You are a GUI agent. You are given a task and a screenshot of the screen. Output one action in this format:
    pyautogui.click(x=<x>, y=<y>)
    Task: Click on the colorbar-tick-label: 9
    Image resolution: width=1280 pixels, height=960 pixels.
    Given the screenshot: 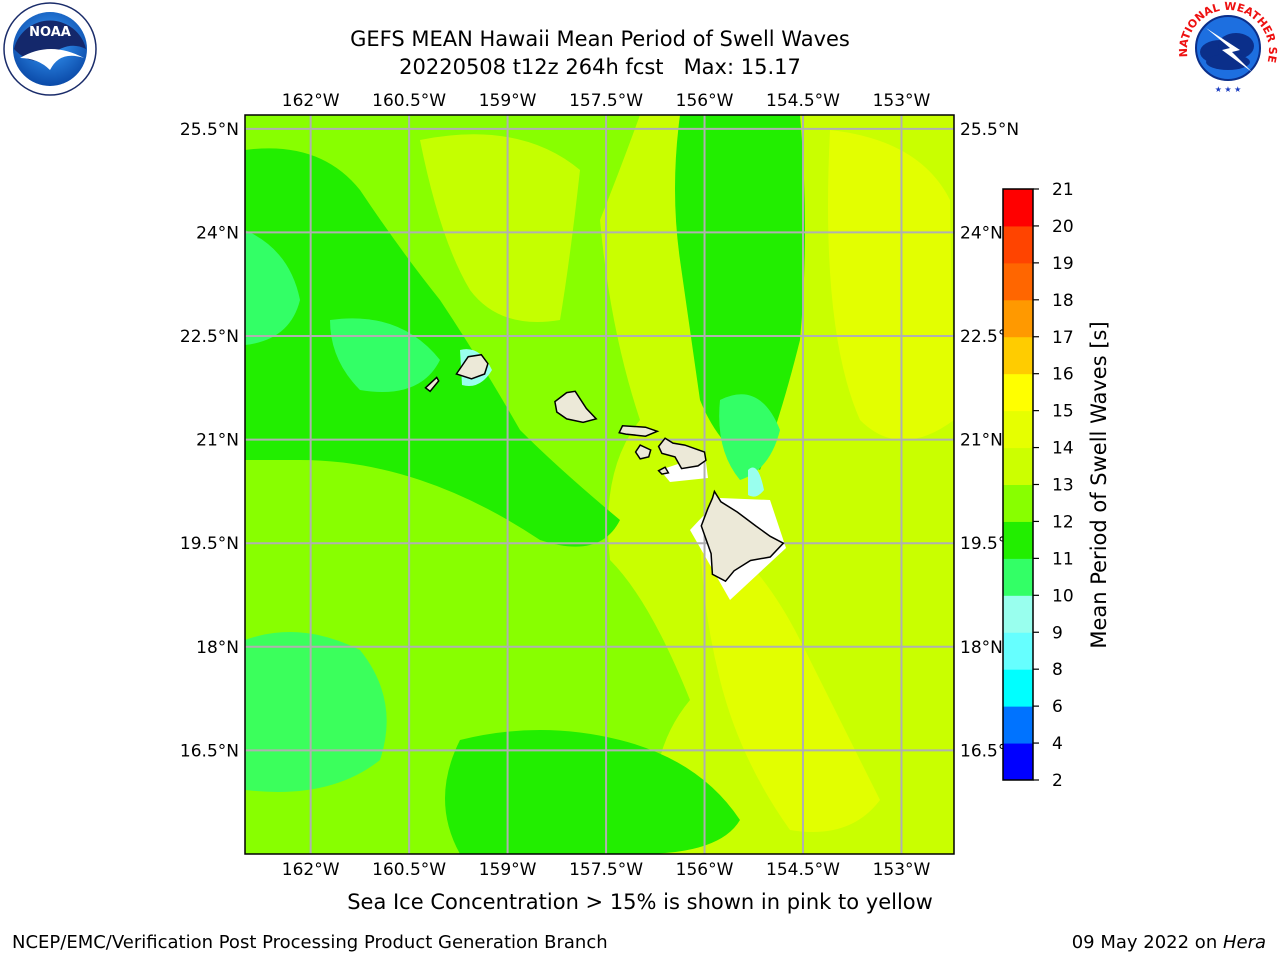 What is the action you would take?
    pyautogui.click(x=1057, y=633)
    